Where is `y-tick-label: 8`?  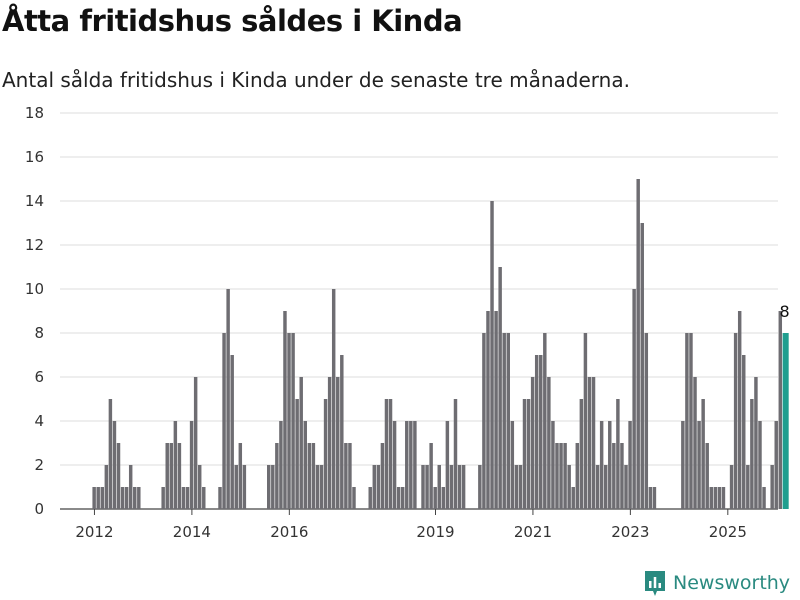
y-tick-label: 8 is located at coordinates (39, 333).